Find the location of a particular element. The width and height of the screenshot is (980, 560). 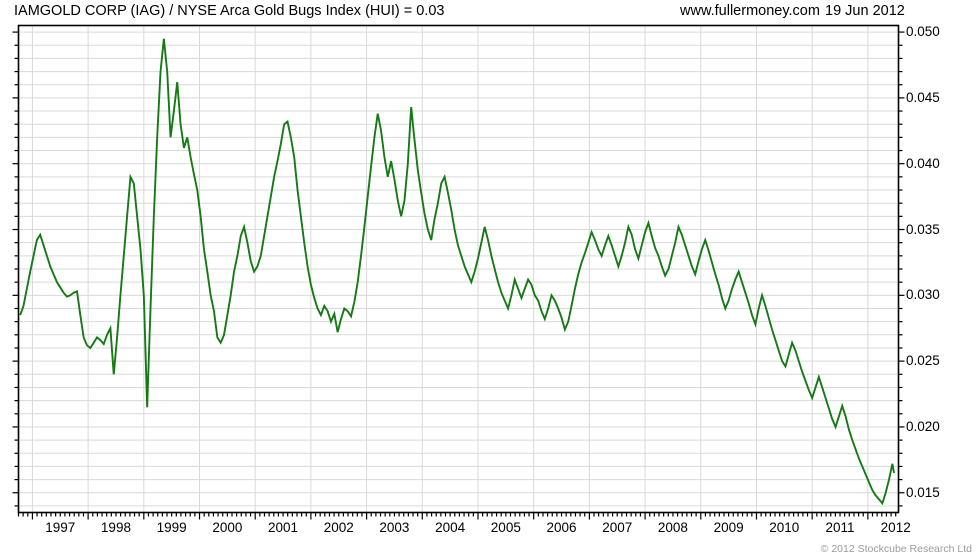

y-axis-tick-label: 0.050 is located at coordinates (923, 32).